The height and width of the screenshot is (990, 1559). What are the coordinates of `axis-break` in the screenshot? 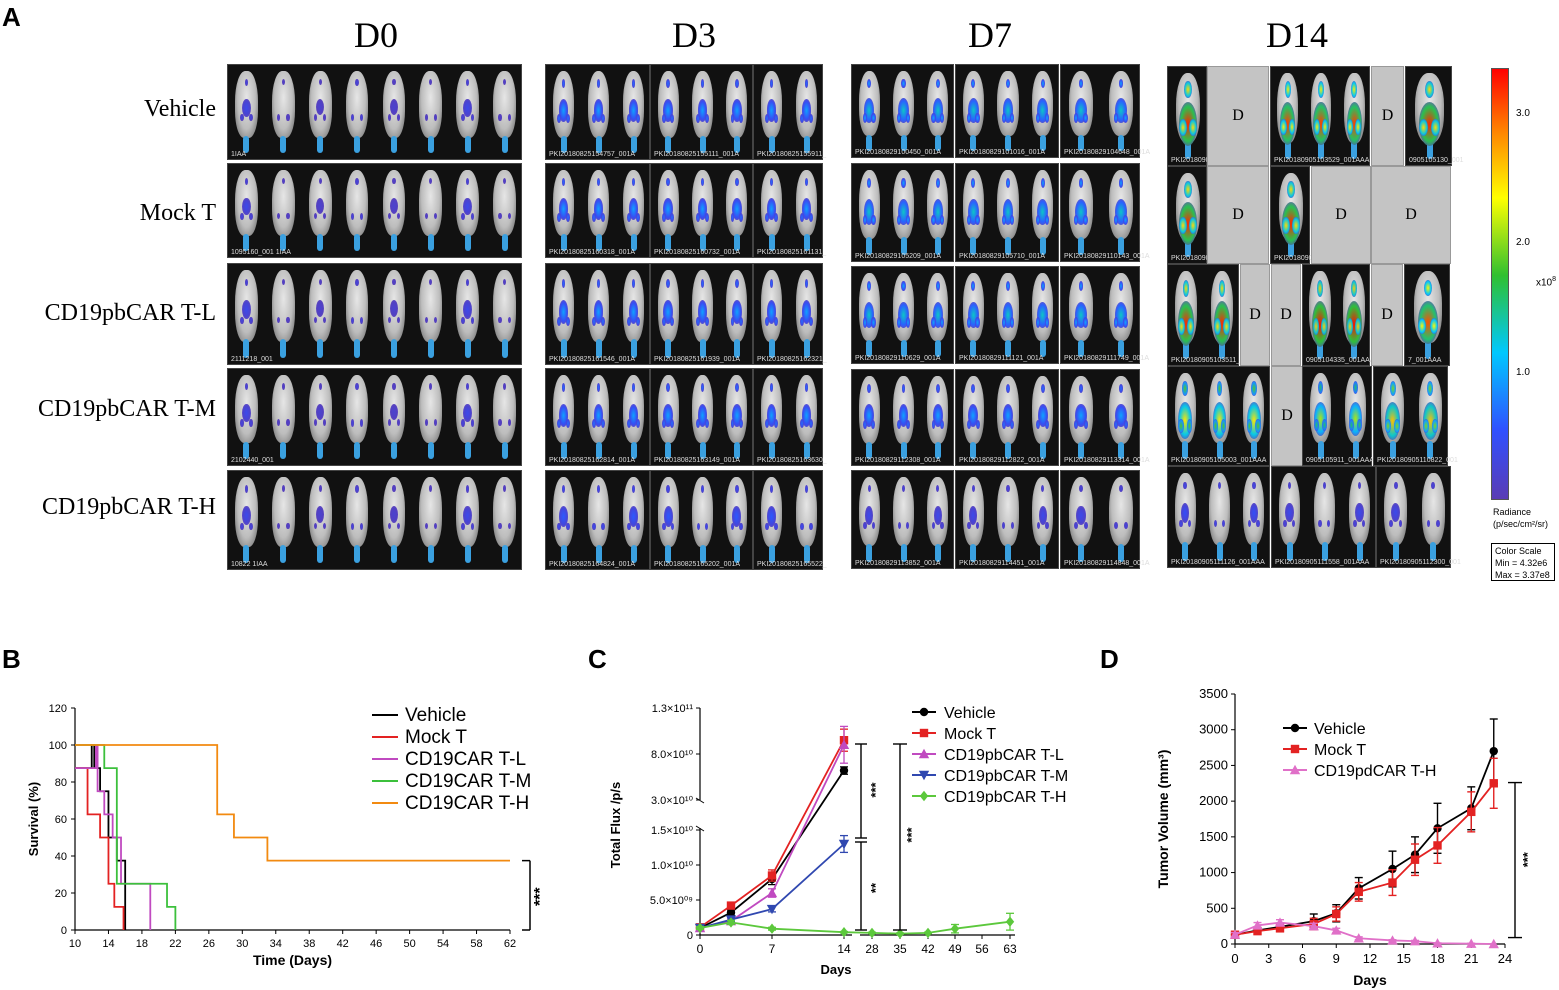 It's located at (700, 828).